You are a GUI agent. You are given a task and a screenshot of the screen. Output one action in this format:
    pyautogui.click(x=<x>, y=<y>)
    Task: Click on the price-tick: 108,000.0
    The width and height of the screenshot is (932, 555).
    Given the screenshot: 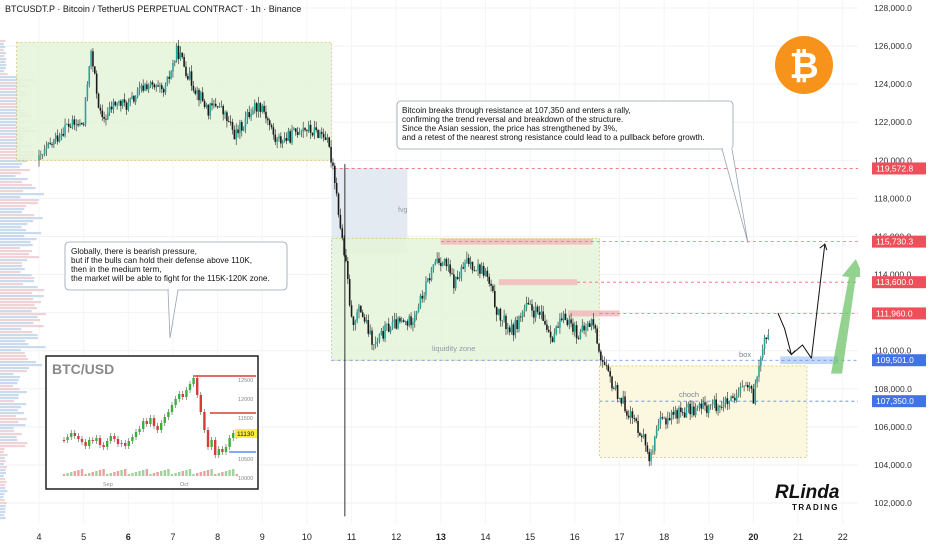 What is the action you would take?
    pyautogui.click(x=893, y=389)
    